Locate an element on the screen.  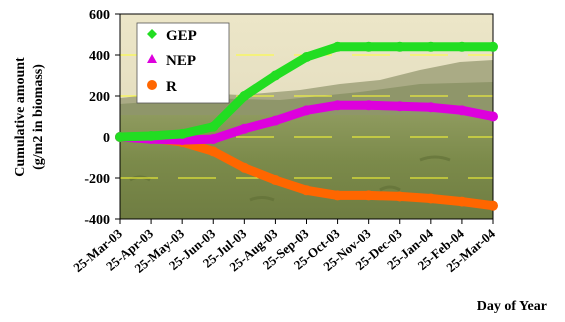
legend-label-r: R is located at coordinates (171, 87).